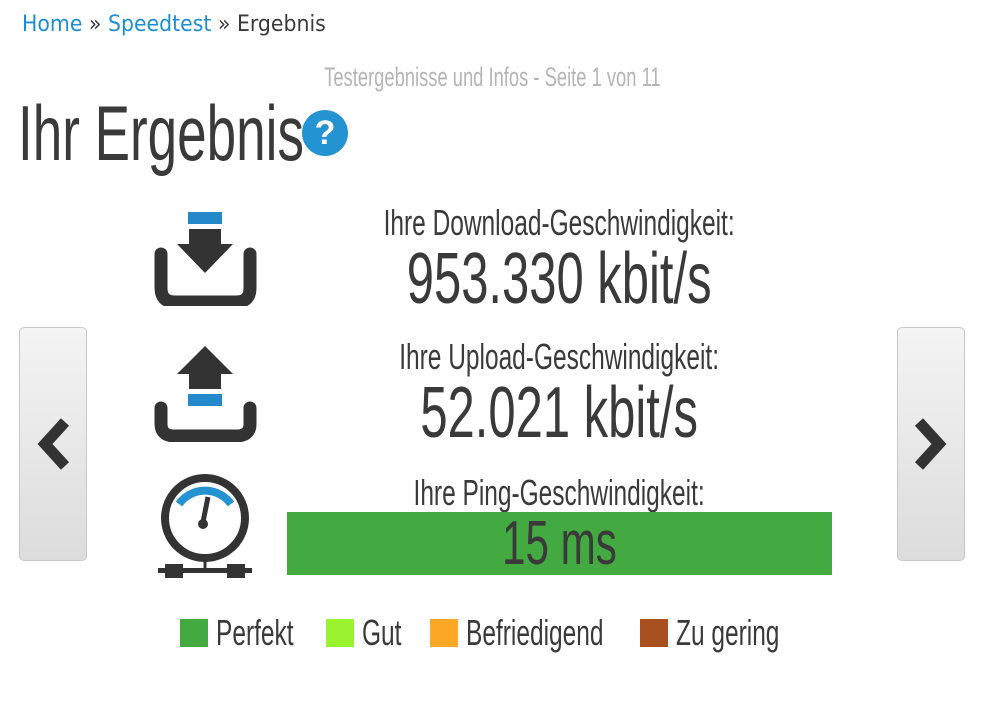 This screenshot has width=999, height=718. Describe the element at coordinates (535, 632) in the screenshot. I see `legend-label: Befriedigend` at that location.